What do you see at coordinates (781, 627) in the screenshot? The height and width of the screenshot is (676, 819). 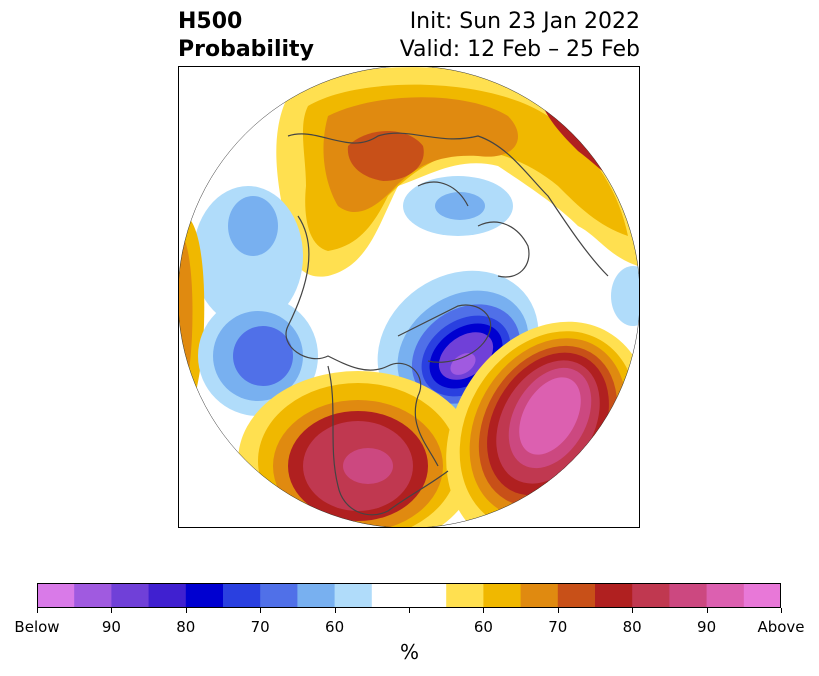 I see `colorbar-tick-label: Above` at bounding box center [781, 627].